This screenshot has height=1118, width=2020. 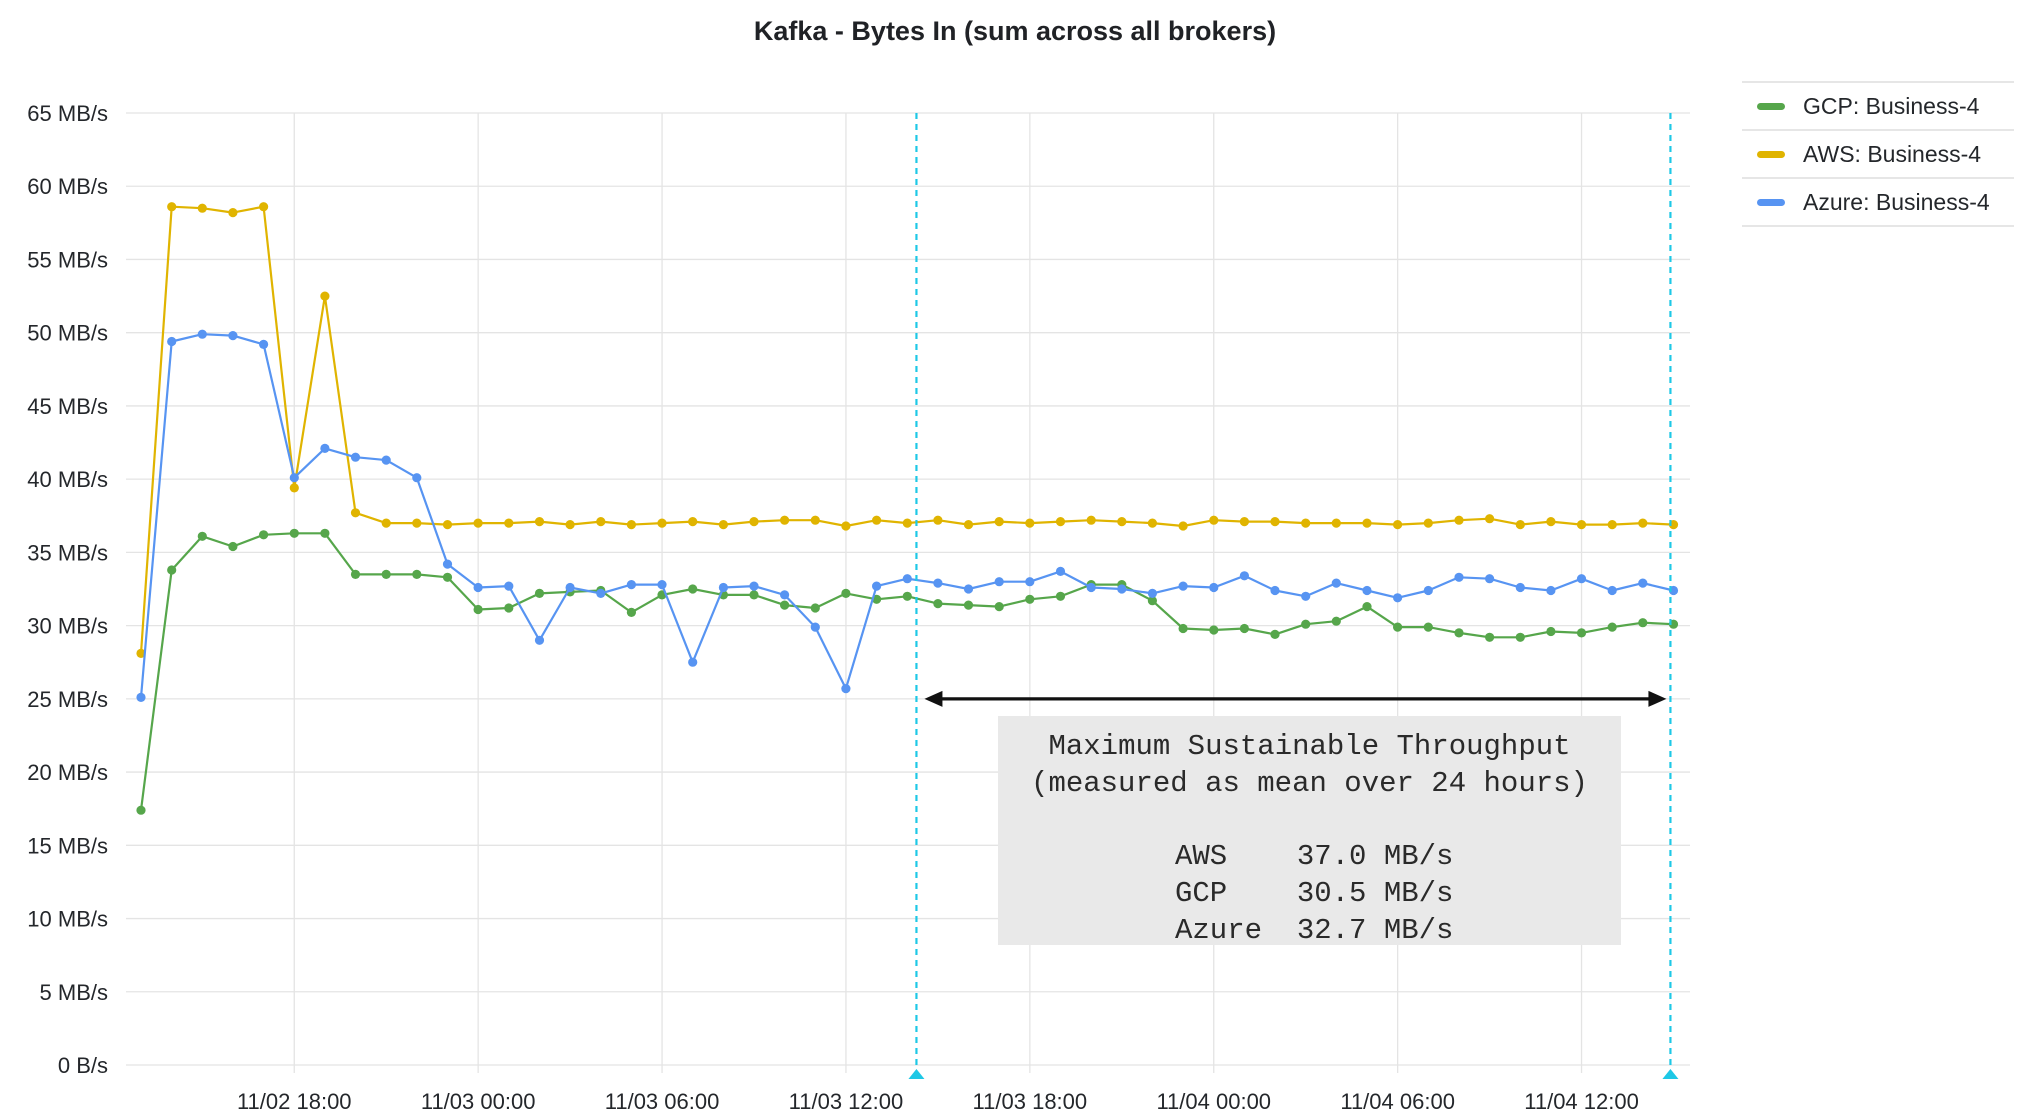 What do you see at coordinates (1896, 201) in the screenshot?
I see `legend-label-azure: Azure: Business-4` at bounding box center [1896, 201].